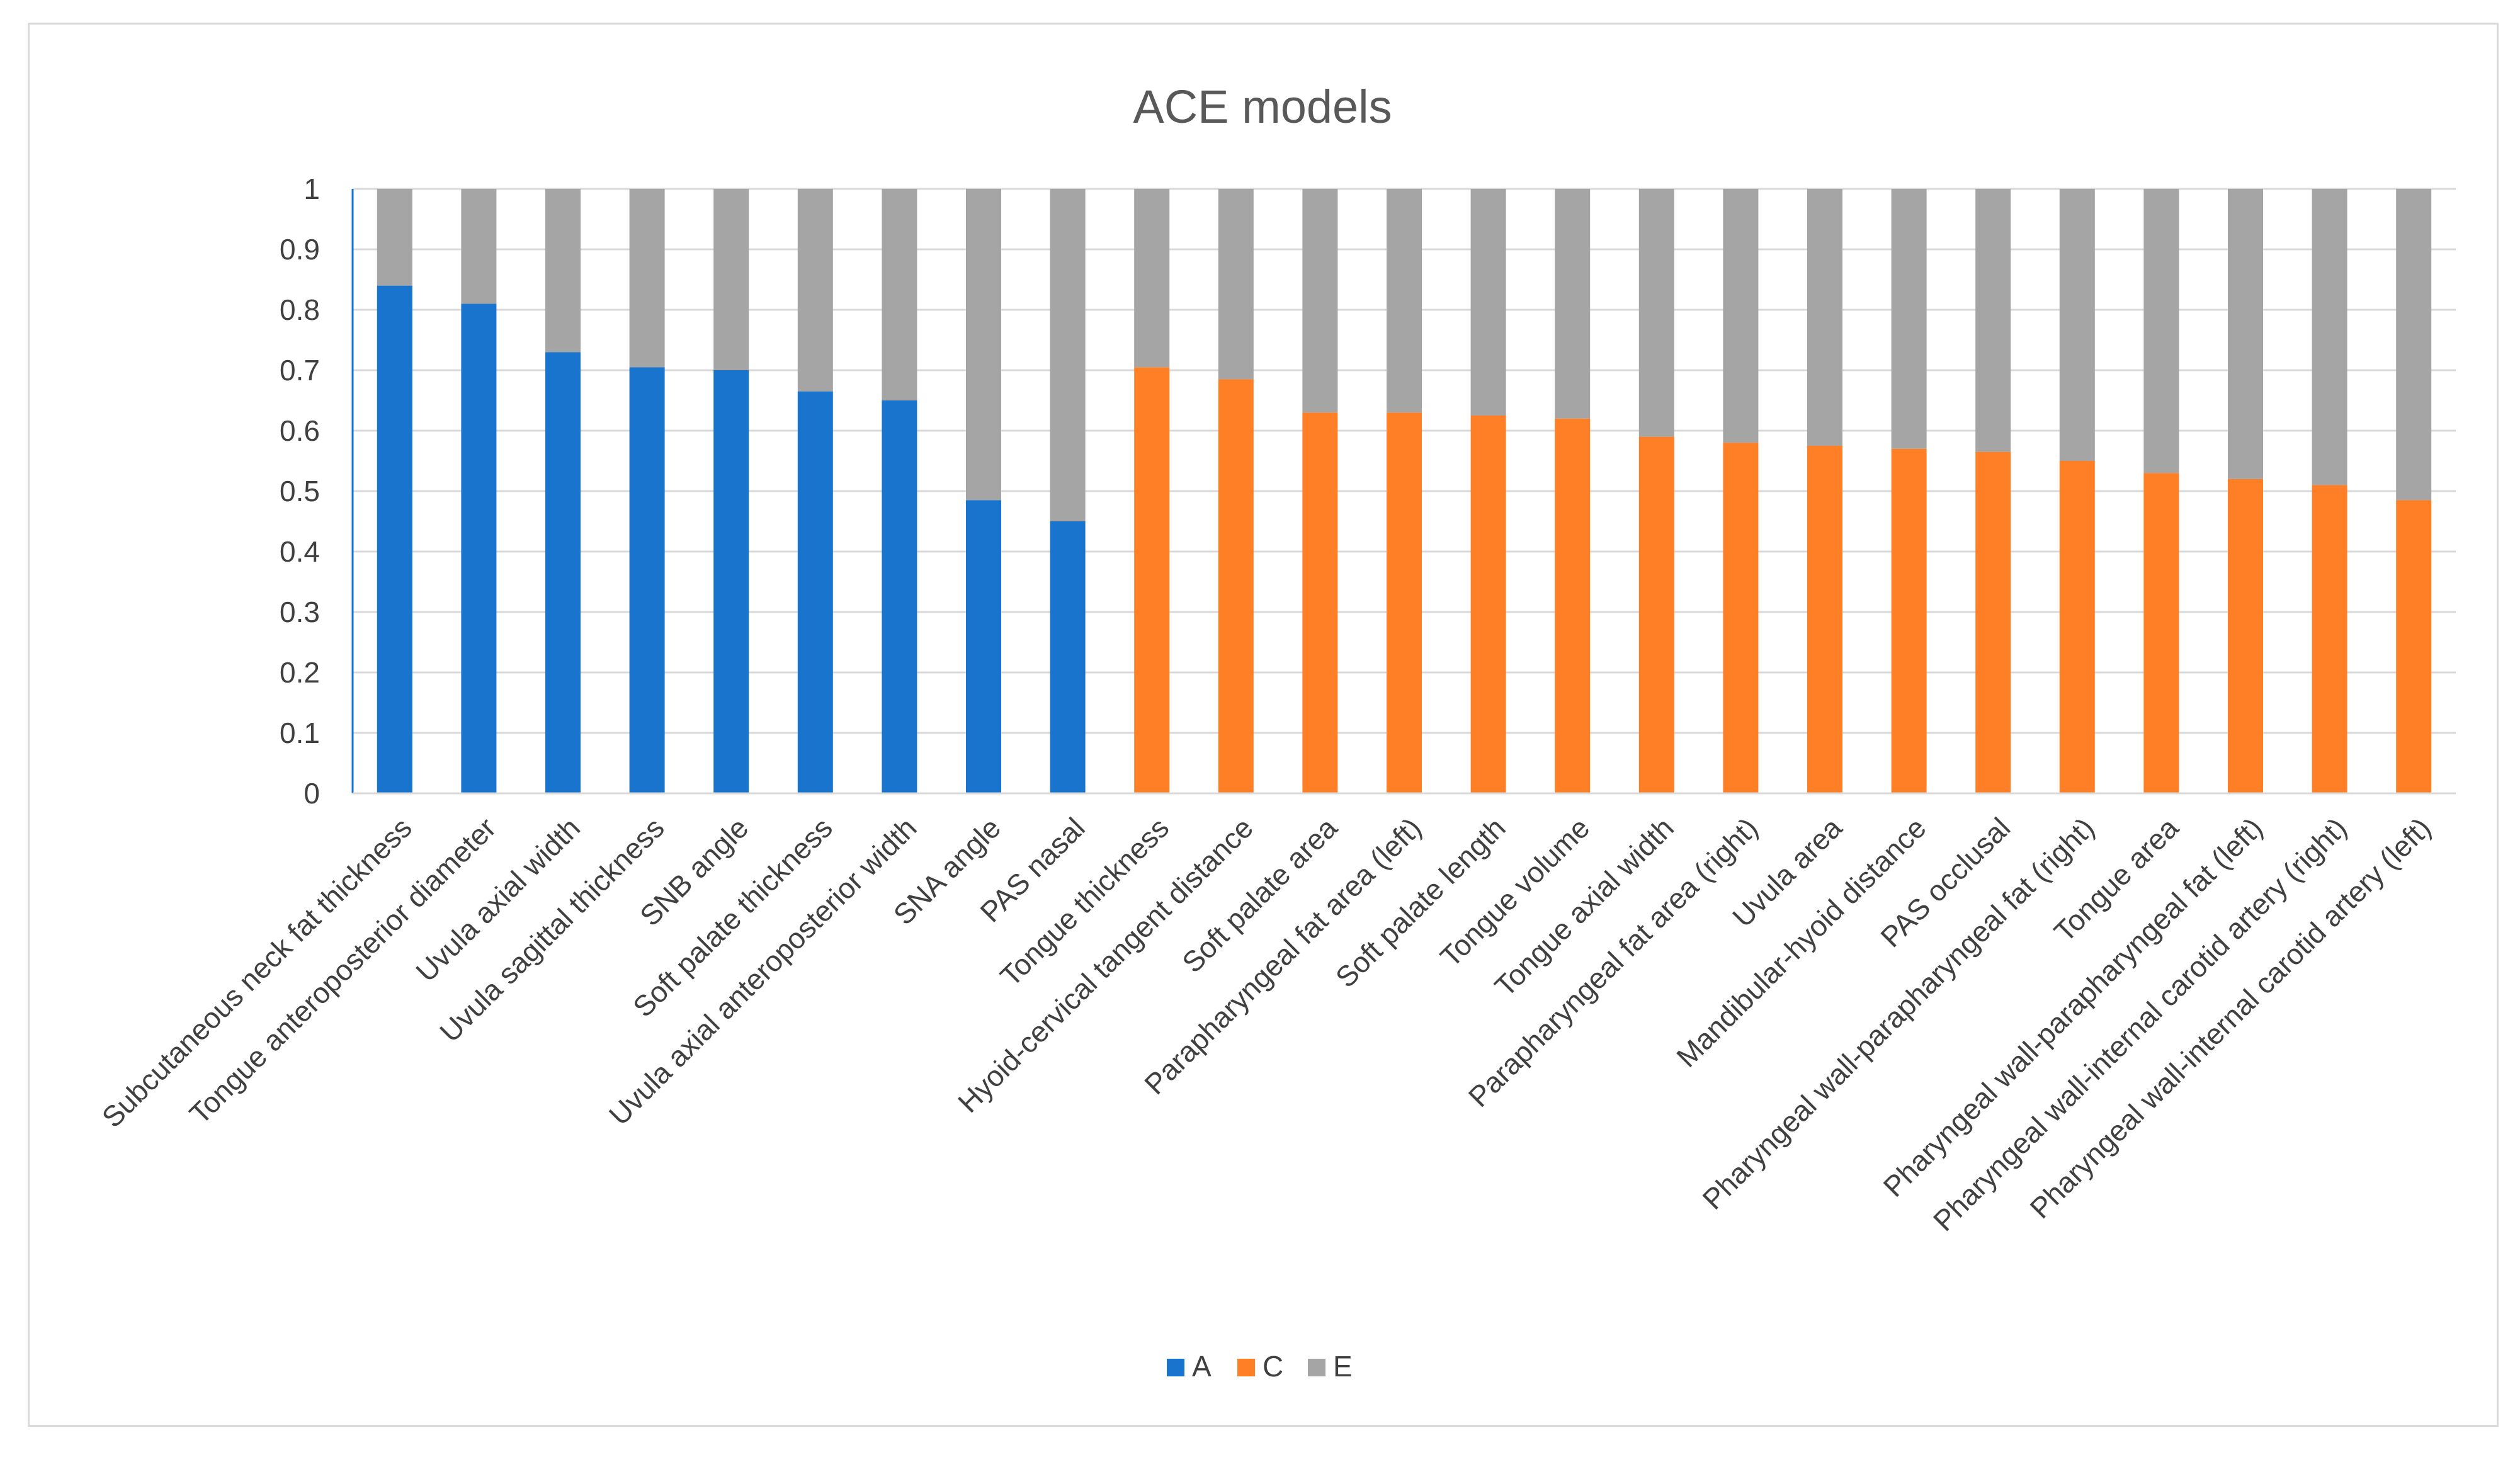  Describe the element at coordinates (1273, 1366) in the screenshot. I see `legend-label-c: C` at that location.